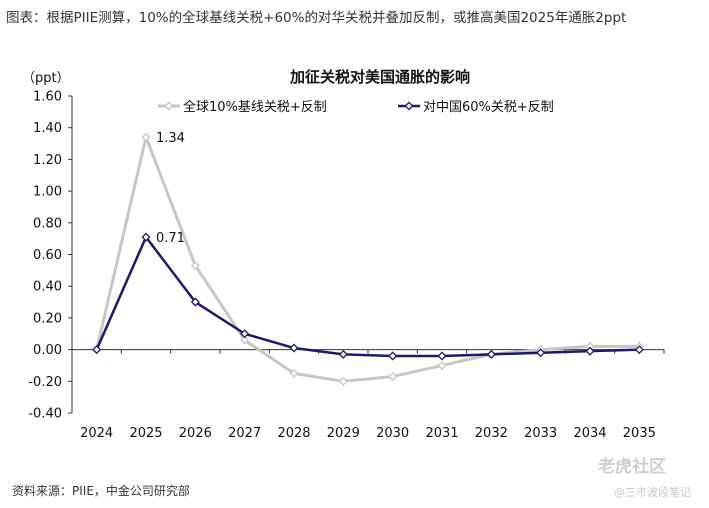  What do you see at coordinates (379, 77) in the screenshot?
I see `chart-title: 加征关税对美国通胀的影响` at bounding box center [379, 77].